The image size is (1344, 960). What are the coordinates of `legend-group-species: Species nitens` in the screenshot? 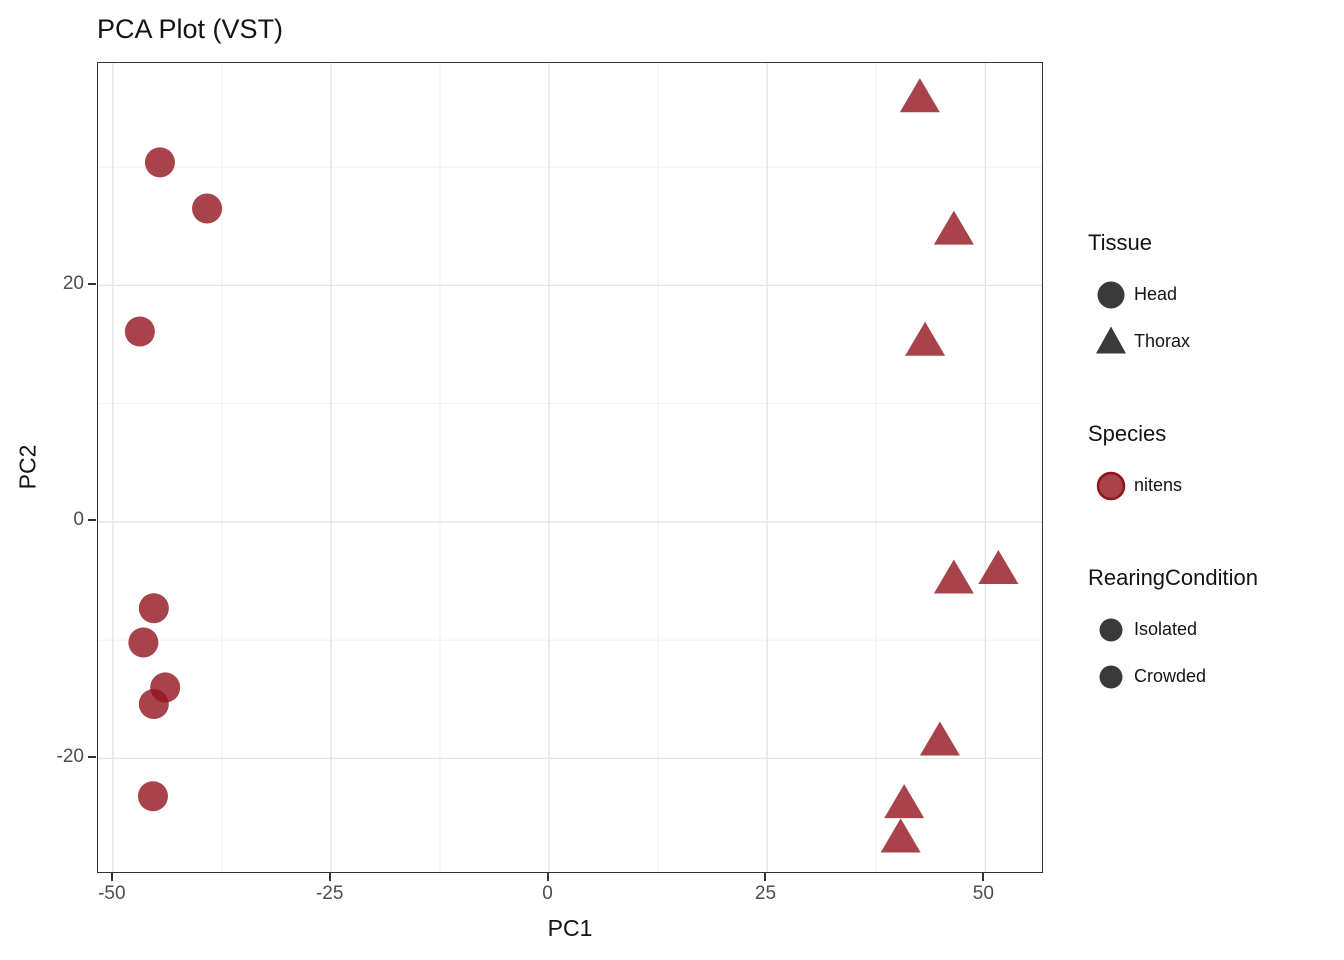 It's located at (1173, 464).